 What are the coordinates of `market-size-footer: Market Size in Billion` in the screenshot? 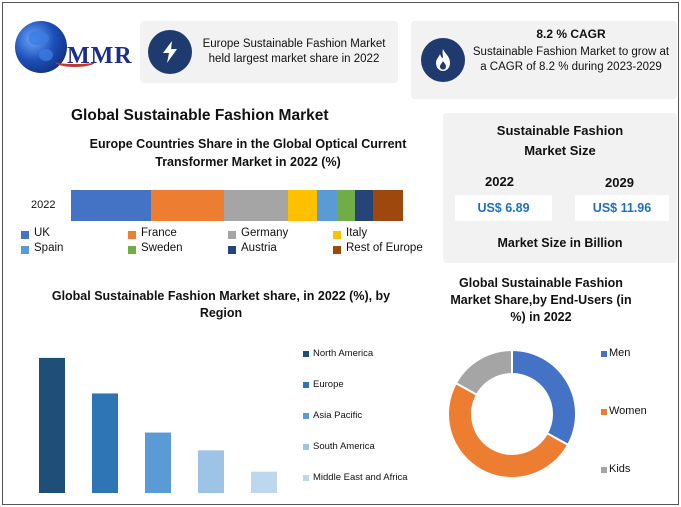 It's located at (560, 243).